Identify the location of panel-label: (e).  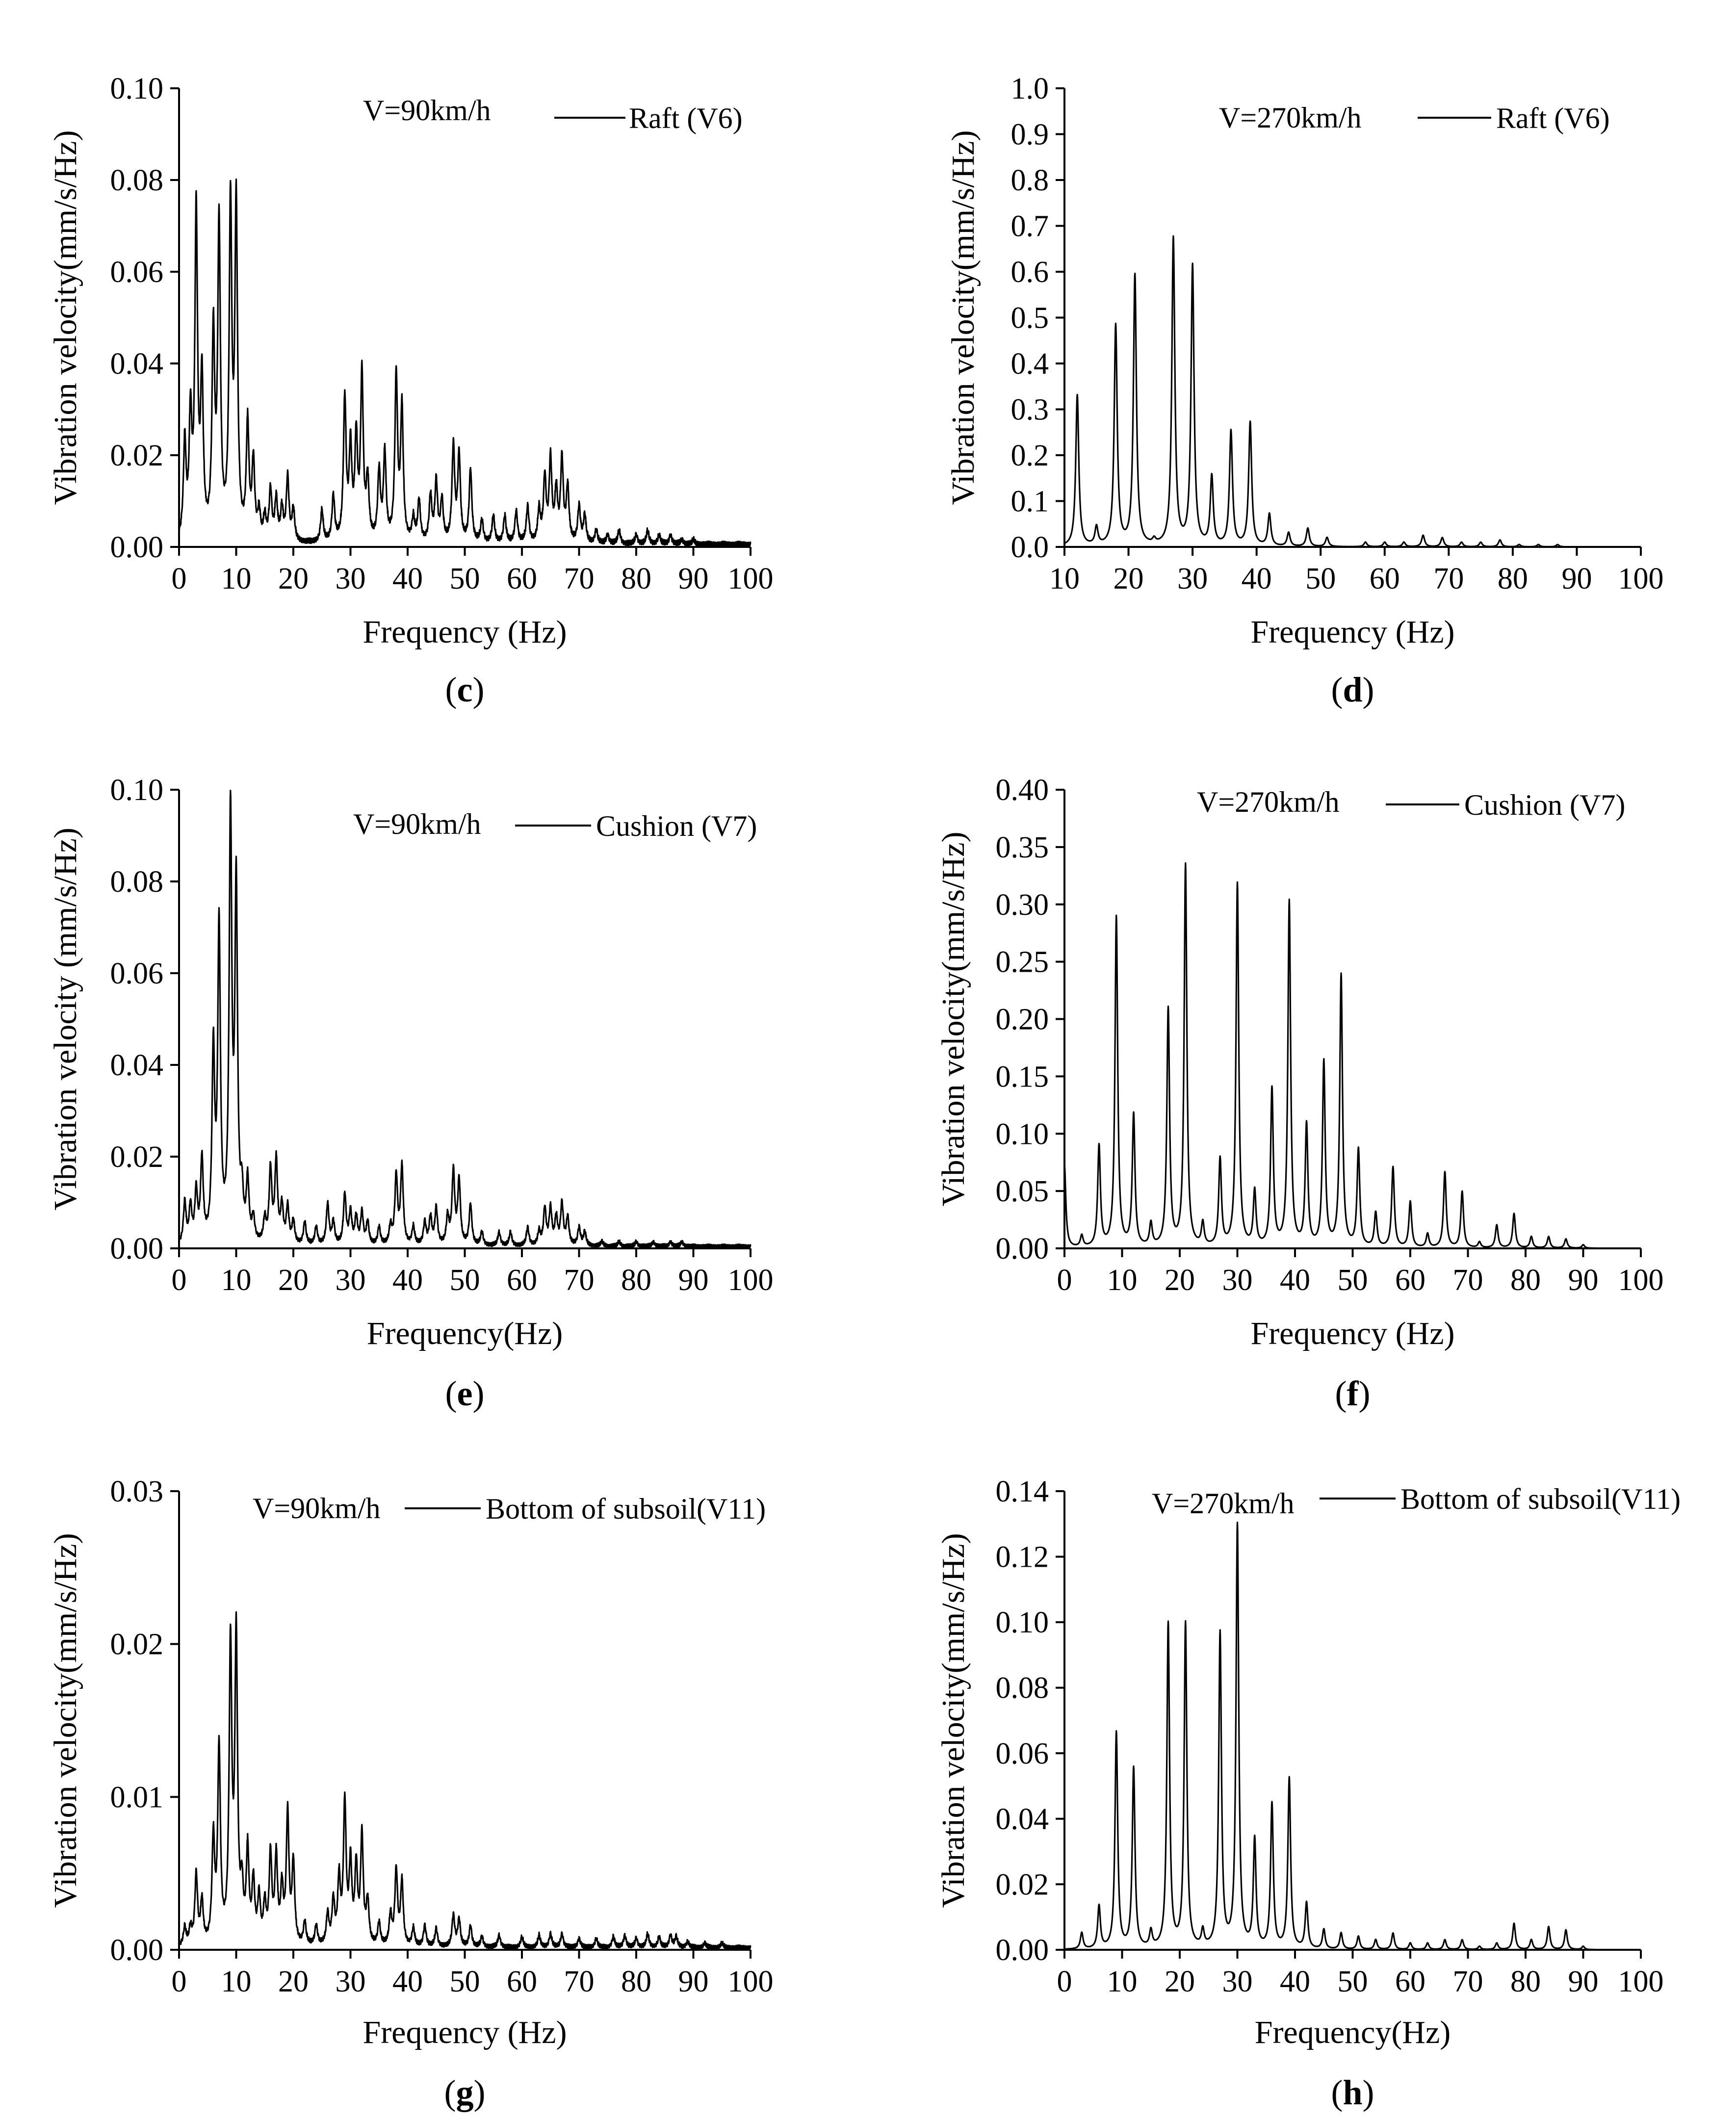
(465, 1393).